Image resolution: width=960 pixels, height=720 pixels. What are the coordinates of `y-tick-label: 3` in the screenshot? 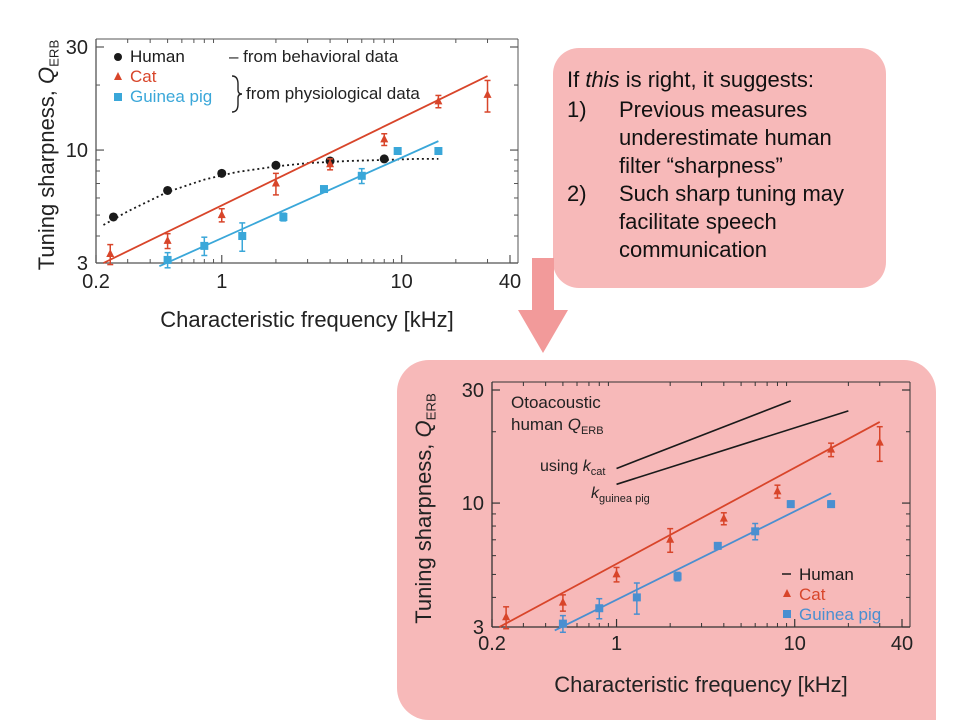 It's located at (478, 628).